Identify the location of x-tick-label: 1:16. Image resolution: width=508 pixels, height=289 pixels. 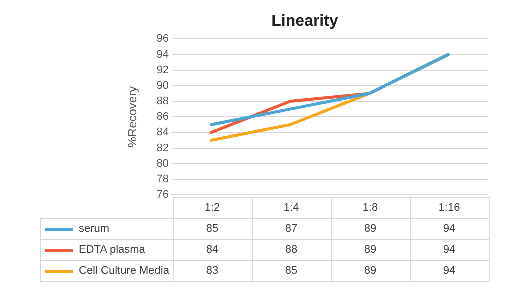
(449, 208).